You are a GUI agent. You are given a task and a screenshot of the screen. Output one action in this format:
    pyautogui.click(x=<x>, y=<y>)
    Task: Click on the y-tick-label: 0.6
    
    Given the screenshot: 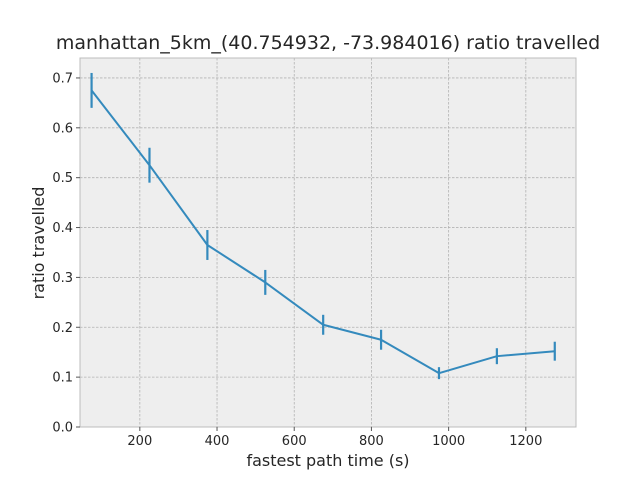 What is the action you would take?
    pyautogui.click(x=62, y=128)
    